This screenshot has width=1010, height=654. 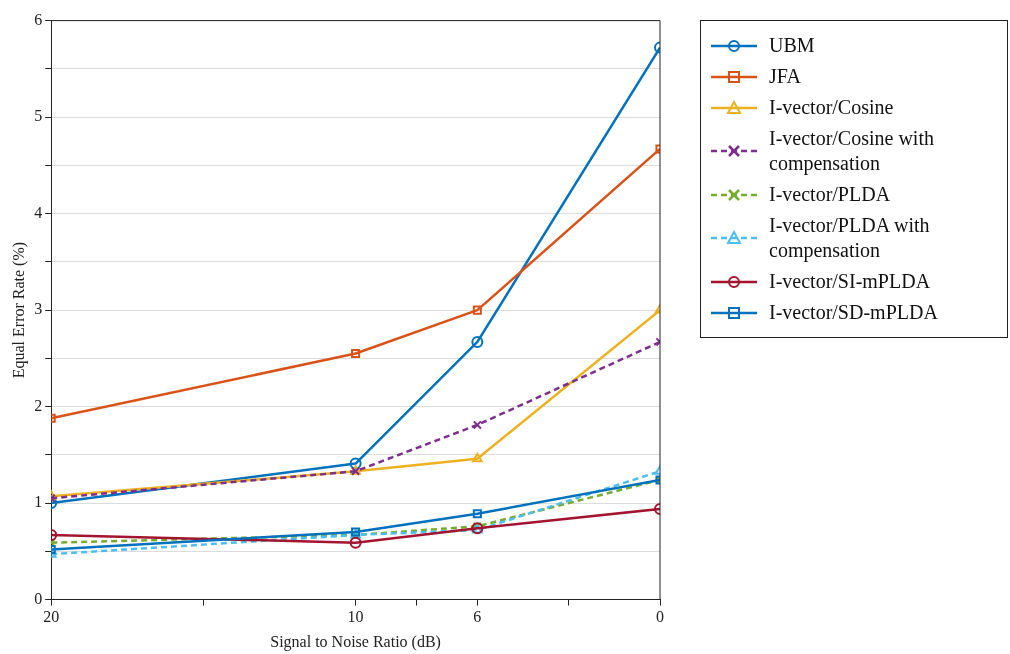 What do you see at coordinates (355, 617) in the screenshot?
I see `x-tick-label: 10` at bounding box center [355, 617].